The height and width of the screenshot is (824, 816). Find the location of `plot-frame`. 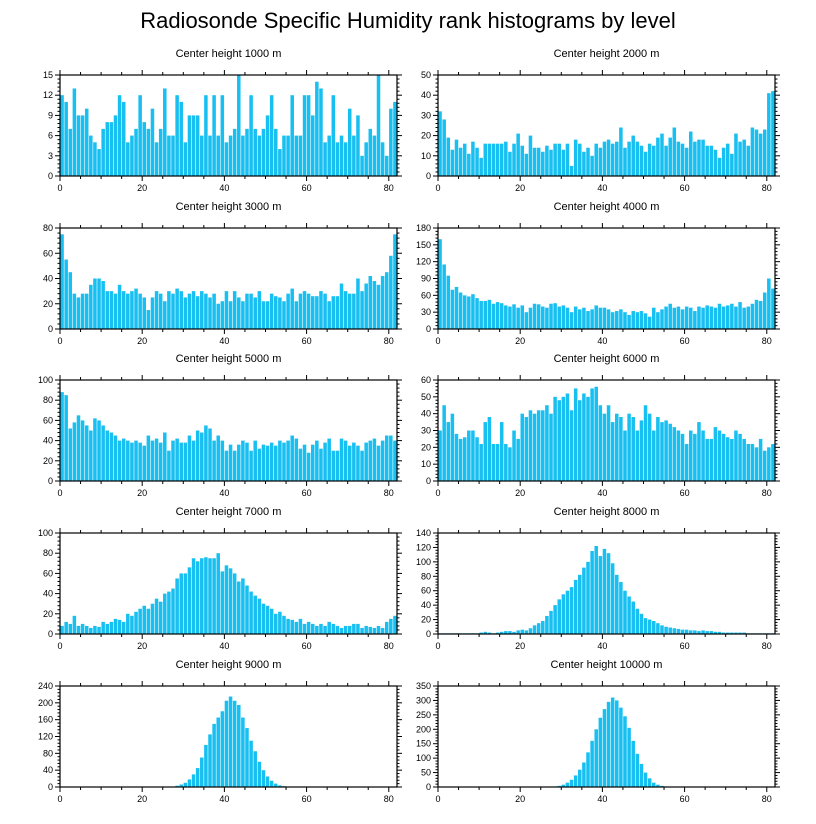

plot-frame is located at coordinates (228, 125).